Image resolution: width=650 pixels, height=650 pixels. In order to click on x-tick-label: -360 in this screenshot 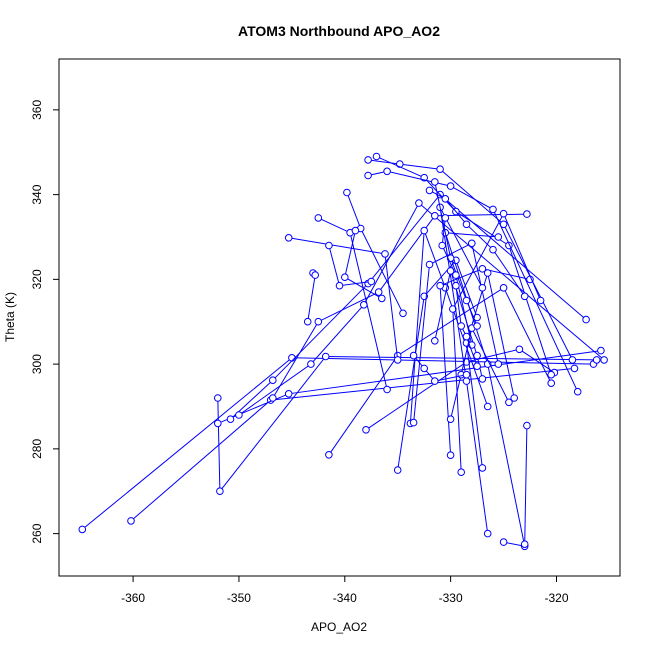, I will do `click(133, 598)`.